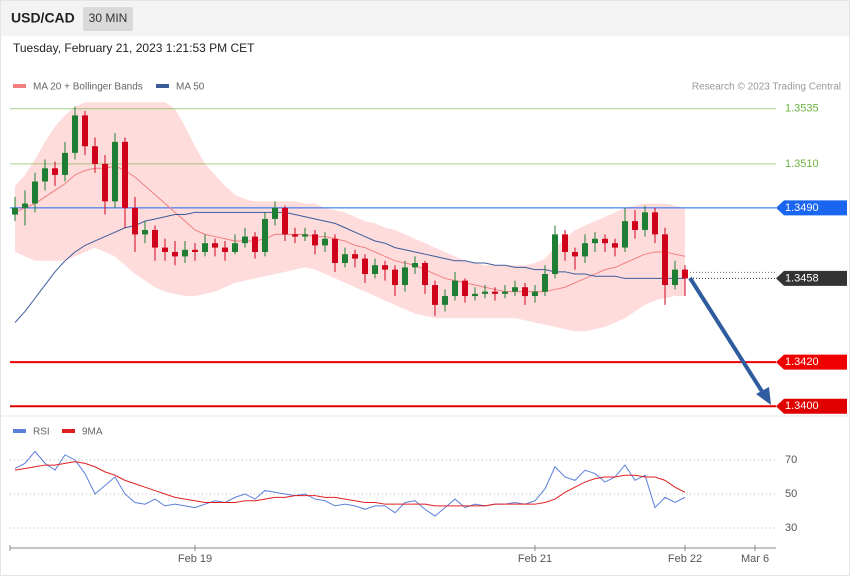  Describe the element at coordinates (802, 362) in the screenshot. I see `level-label: 1.3420` at that location.